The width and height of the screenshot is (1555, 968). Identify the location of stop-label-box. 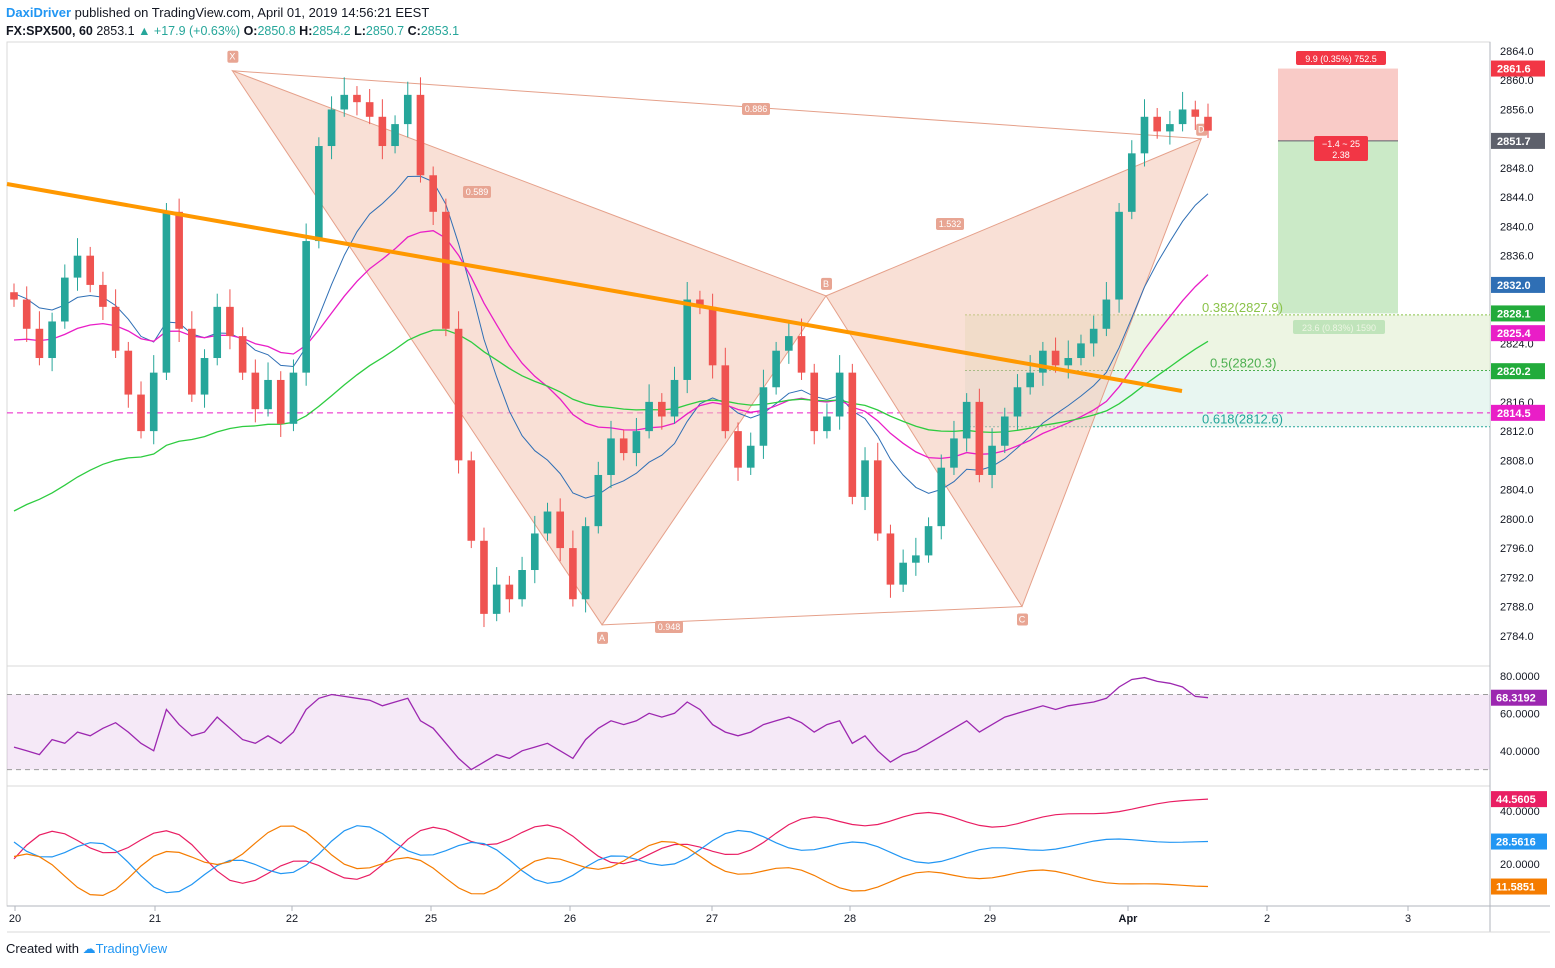
(1341, 58).